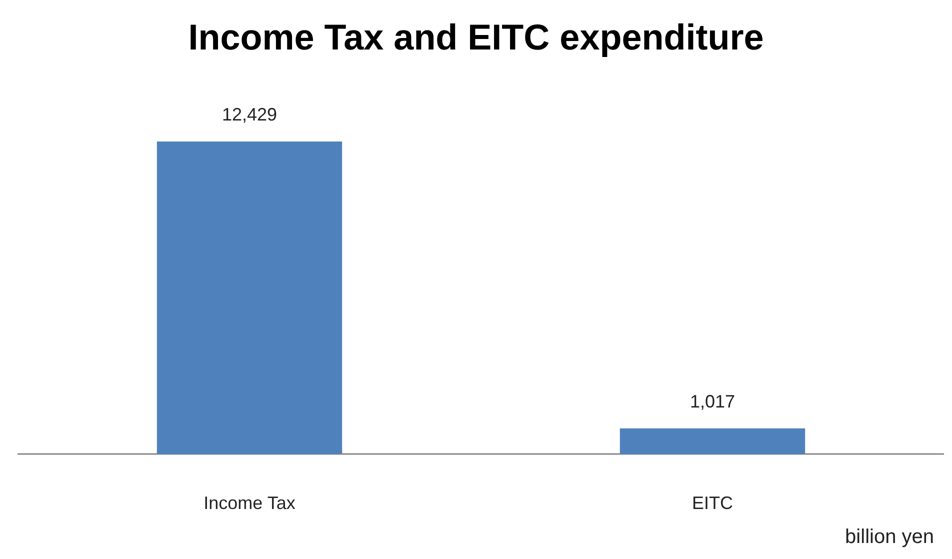 This screenshot has height=559, width=952. I want to click on text: billion yen, so click(889, 537).